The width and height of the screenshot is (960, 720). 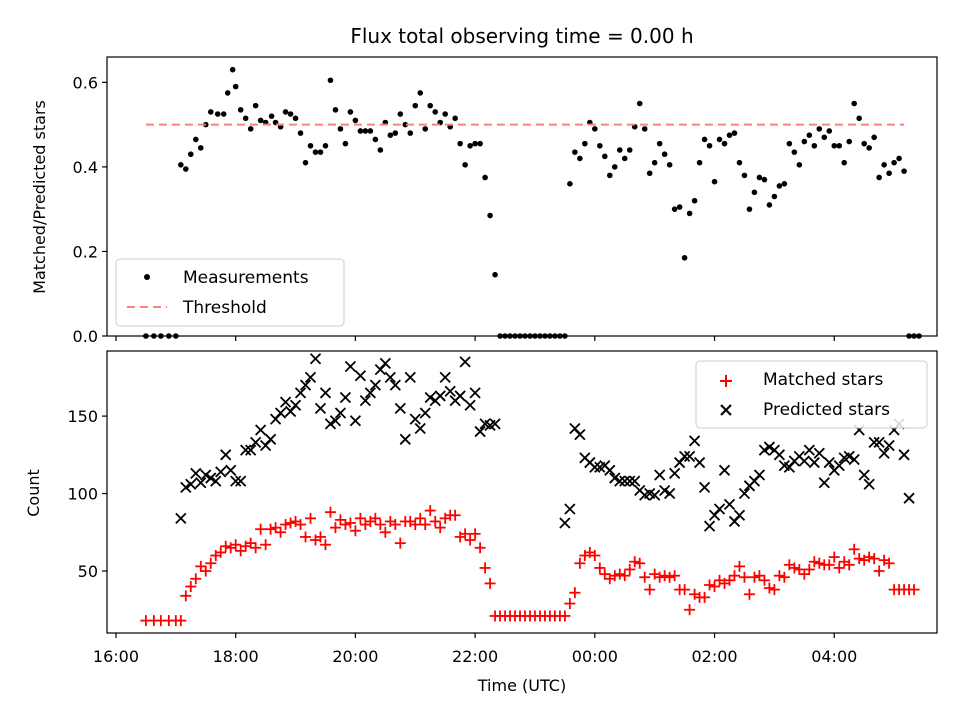 I want to click on top-legend-box, so click(x=230, y=292).